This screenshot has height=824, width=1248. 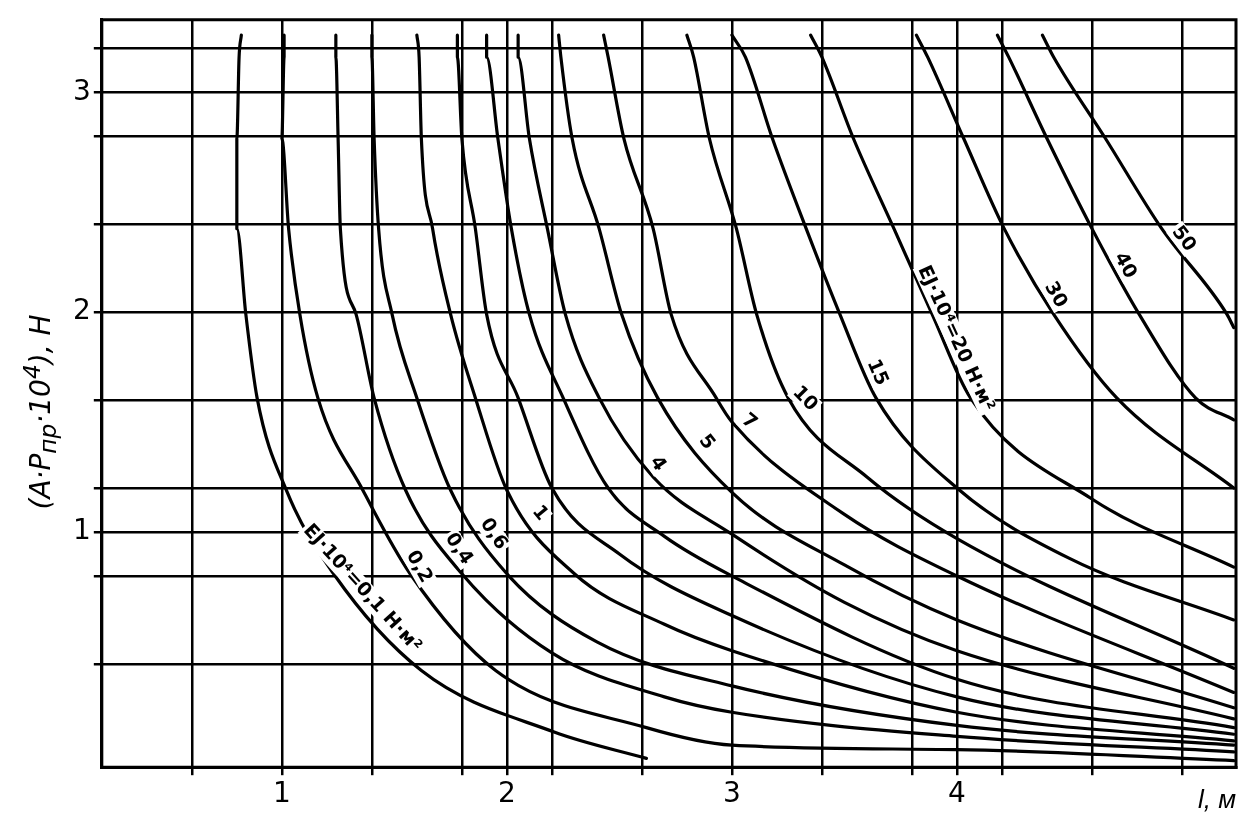 I want to click on y-tick-label: 2, so click(x=81, y=310).